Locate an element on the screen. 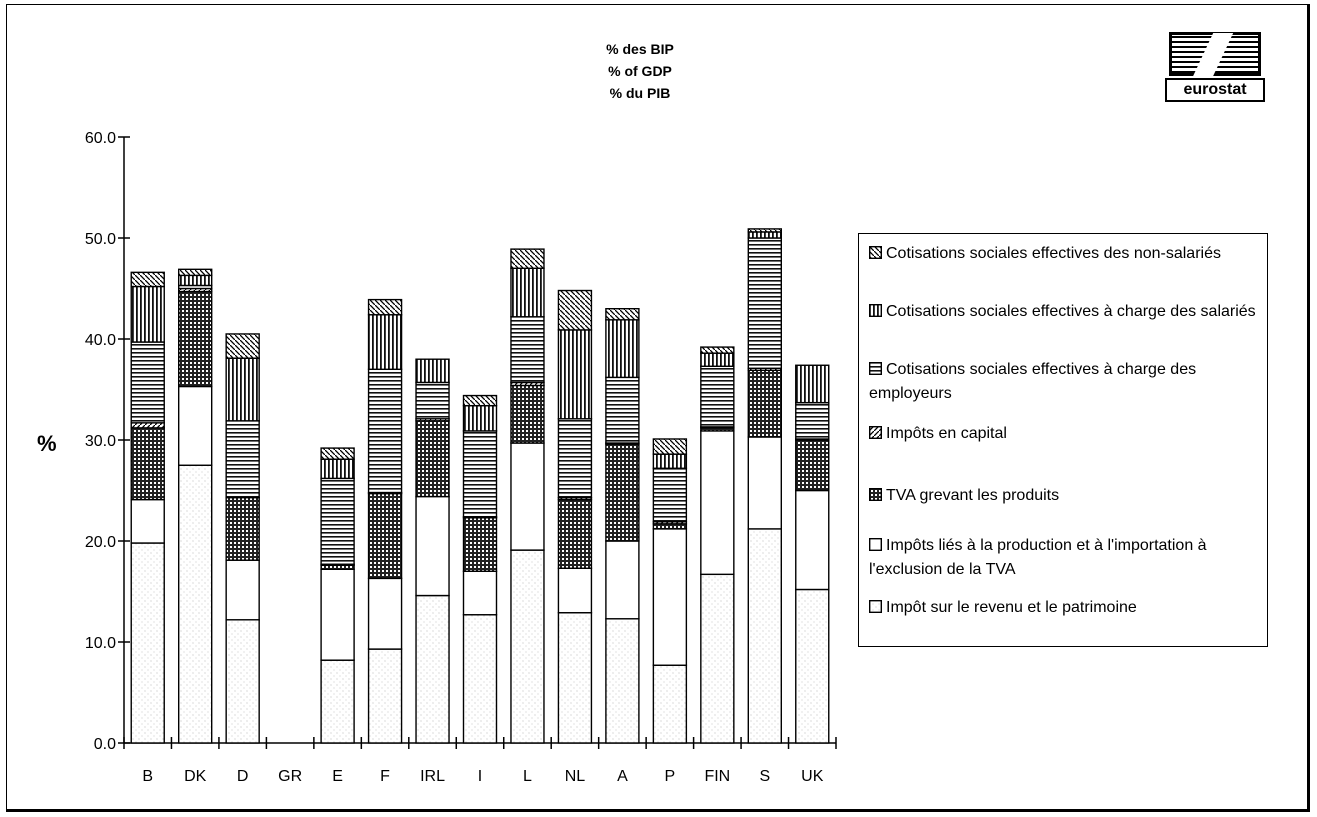 The width and height of the screenshot is (1317, 817). x-tick-label: L is located at coordinates (527, 776).